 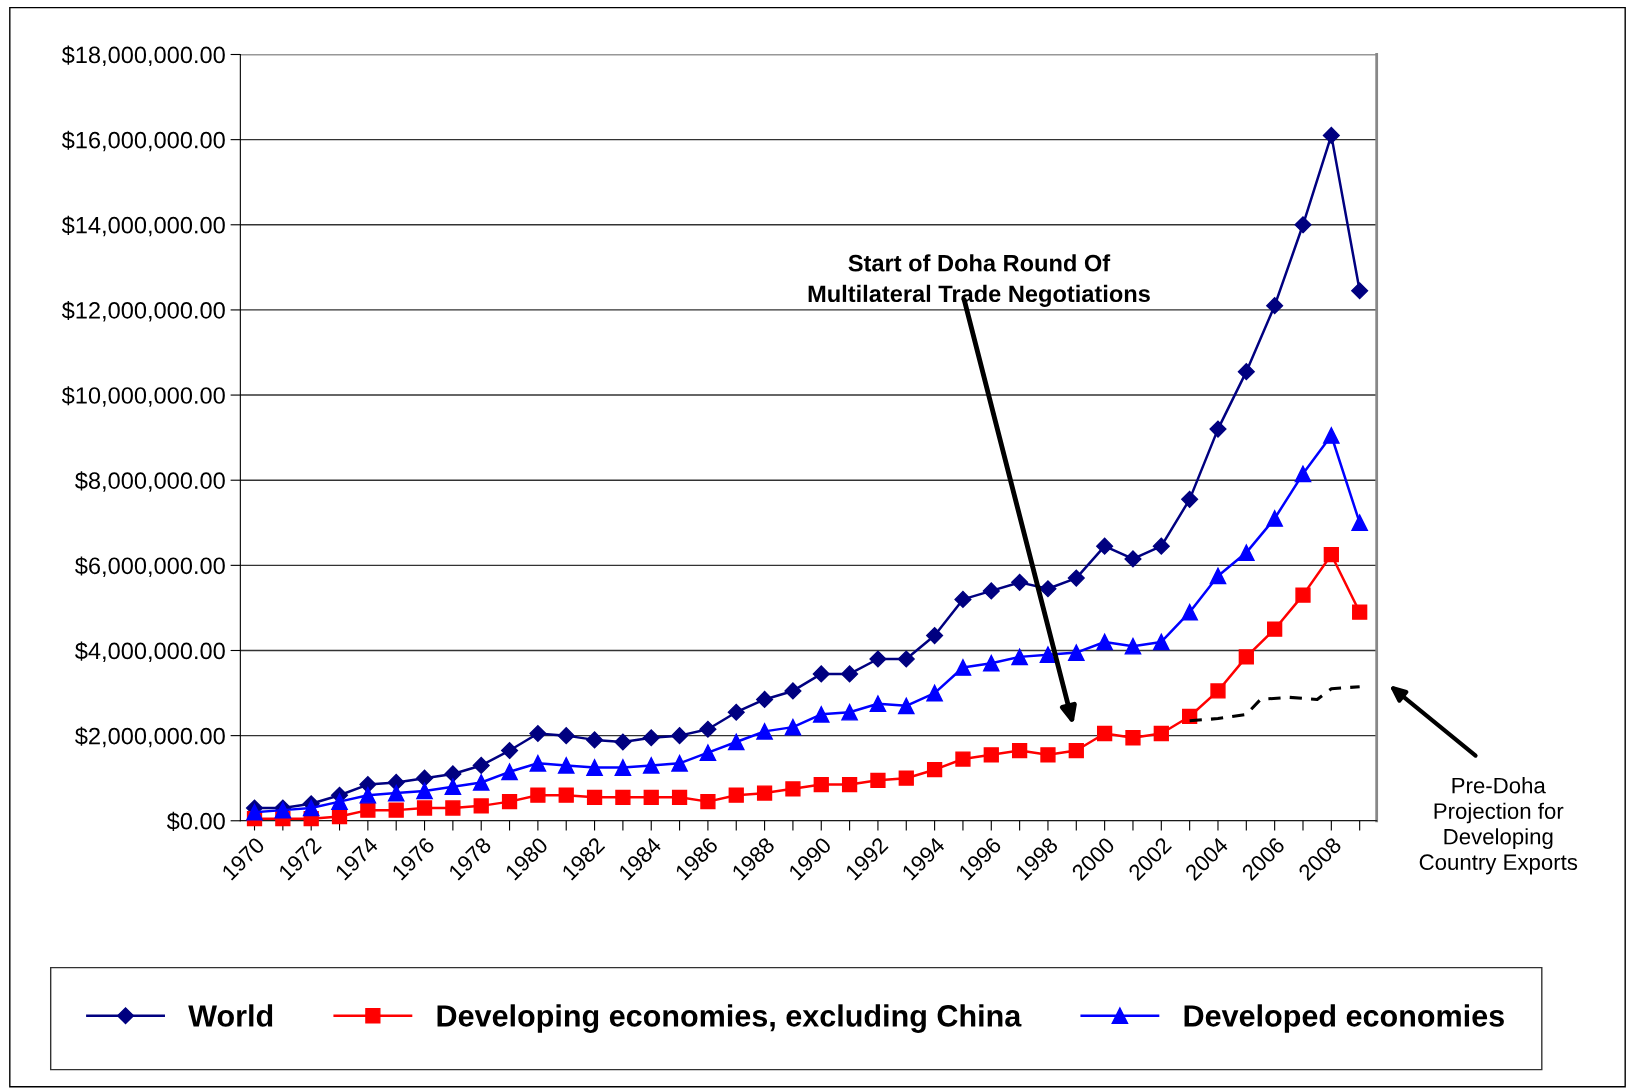 What do you see at coordinates (1498, 826) in the screenshot?
I see `text: Pre-Doha Projection for Developing Country Exports` at bounding box center [1498, 826].